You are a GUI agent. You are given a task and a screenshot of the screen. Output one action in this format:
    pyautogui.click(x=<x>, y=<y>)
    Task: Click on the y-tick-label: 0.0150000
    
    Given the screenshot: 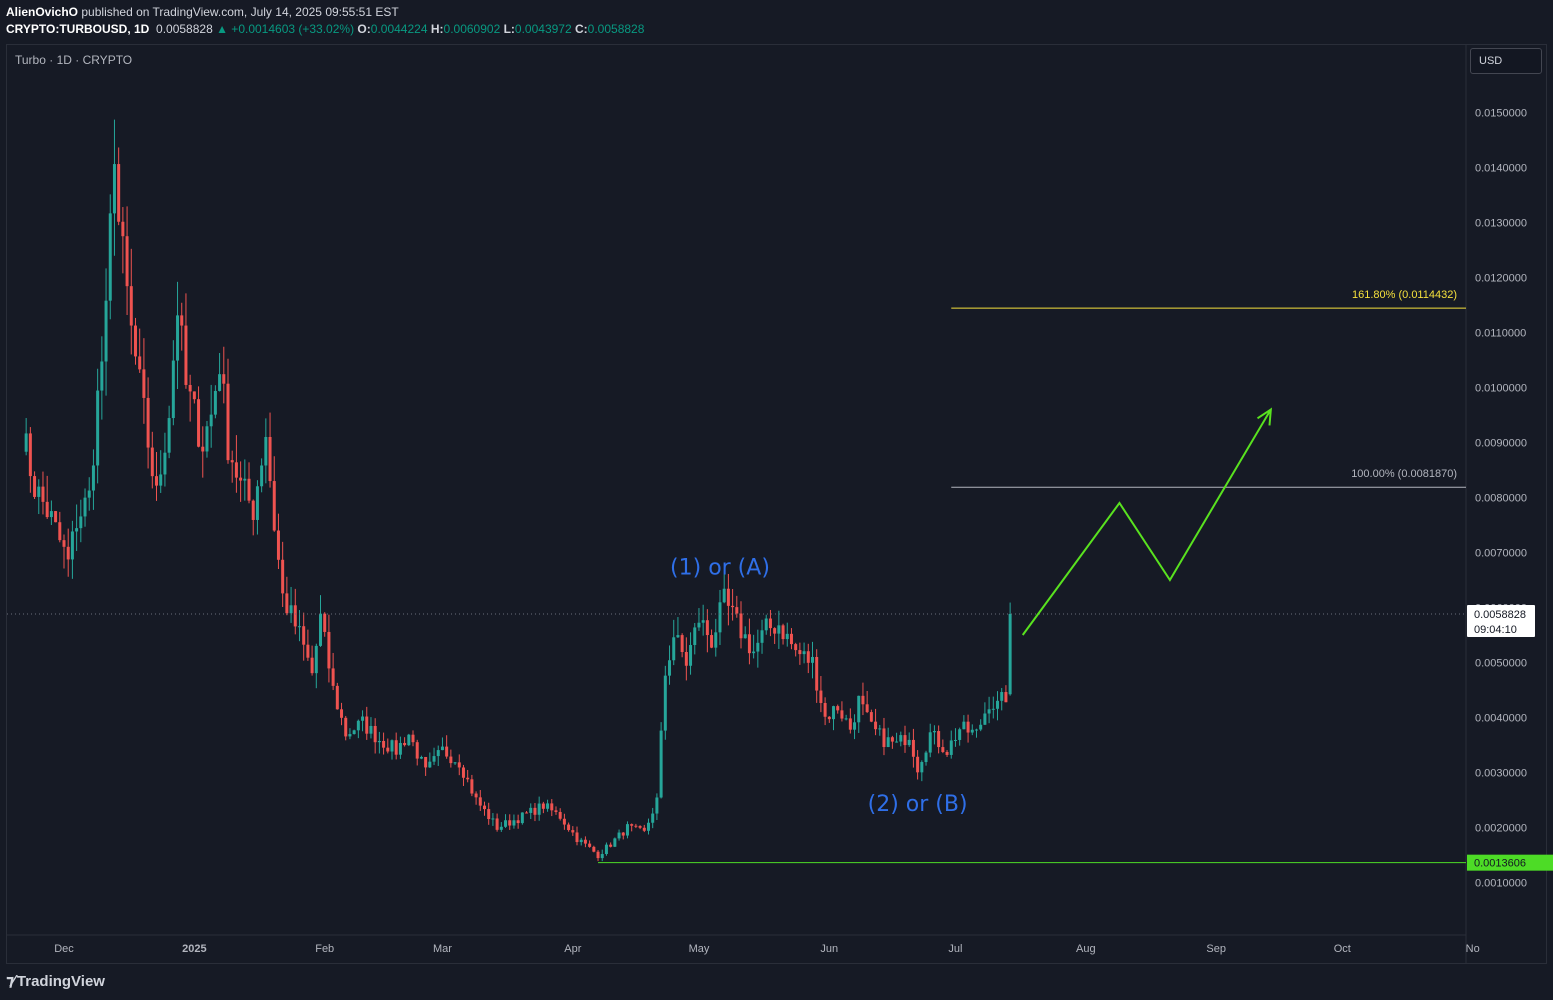 What is the action you would take?
    pyautogui.click(x=1501, y=114)
    